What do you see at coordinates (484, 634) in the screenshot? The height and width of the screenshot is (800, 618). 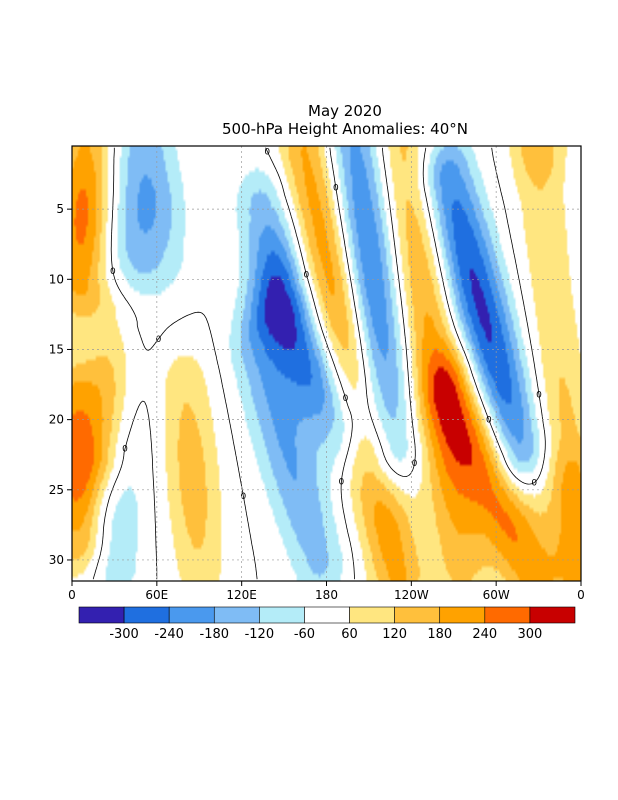 I see `colorbar-label: 240` at bounding box center [484, 634].